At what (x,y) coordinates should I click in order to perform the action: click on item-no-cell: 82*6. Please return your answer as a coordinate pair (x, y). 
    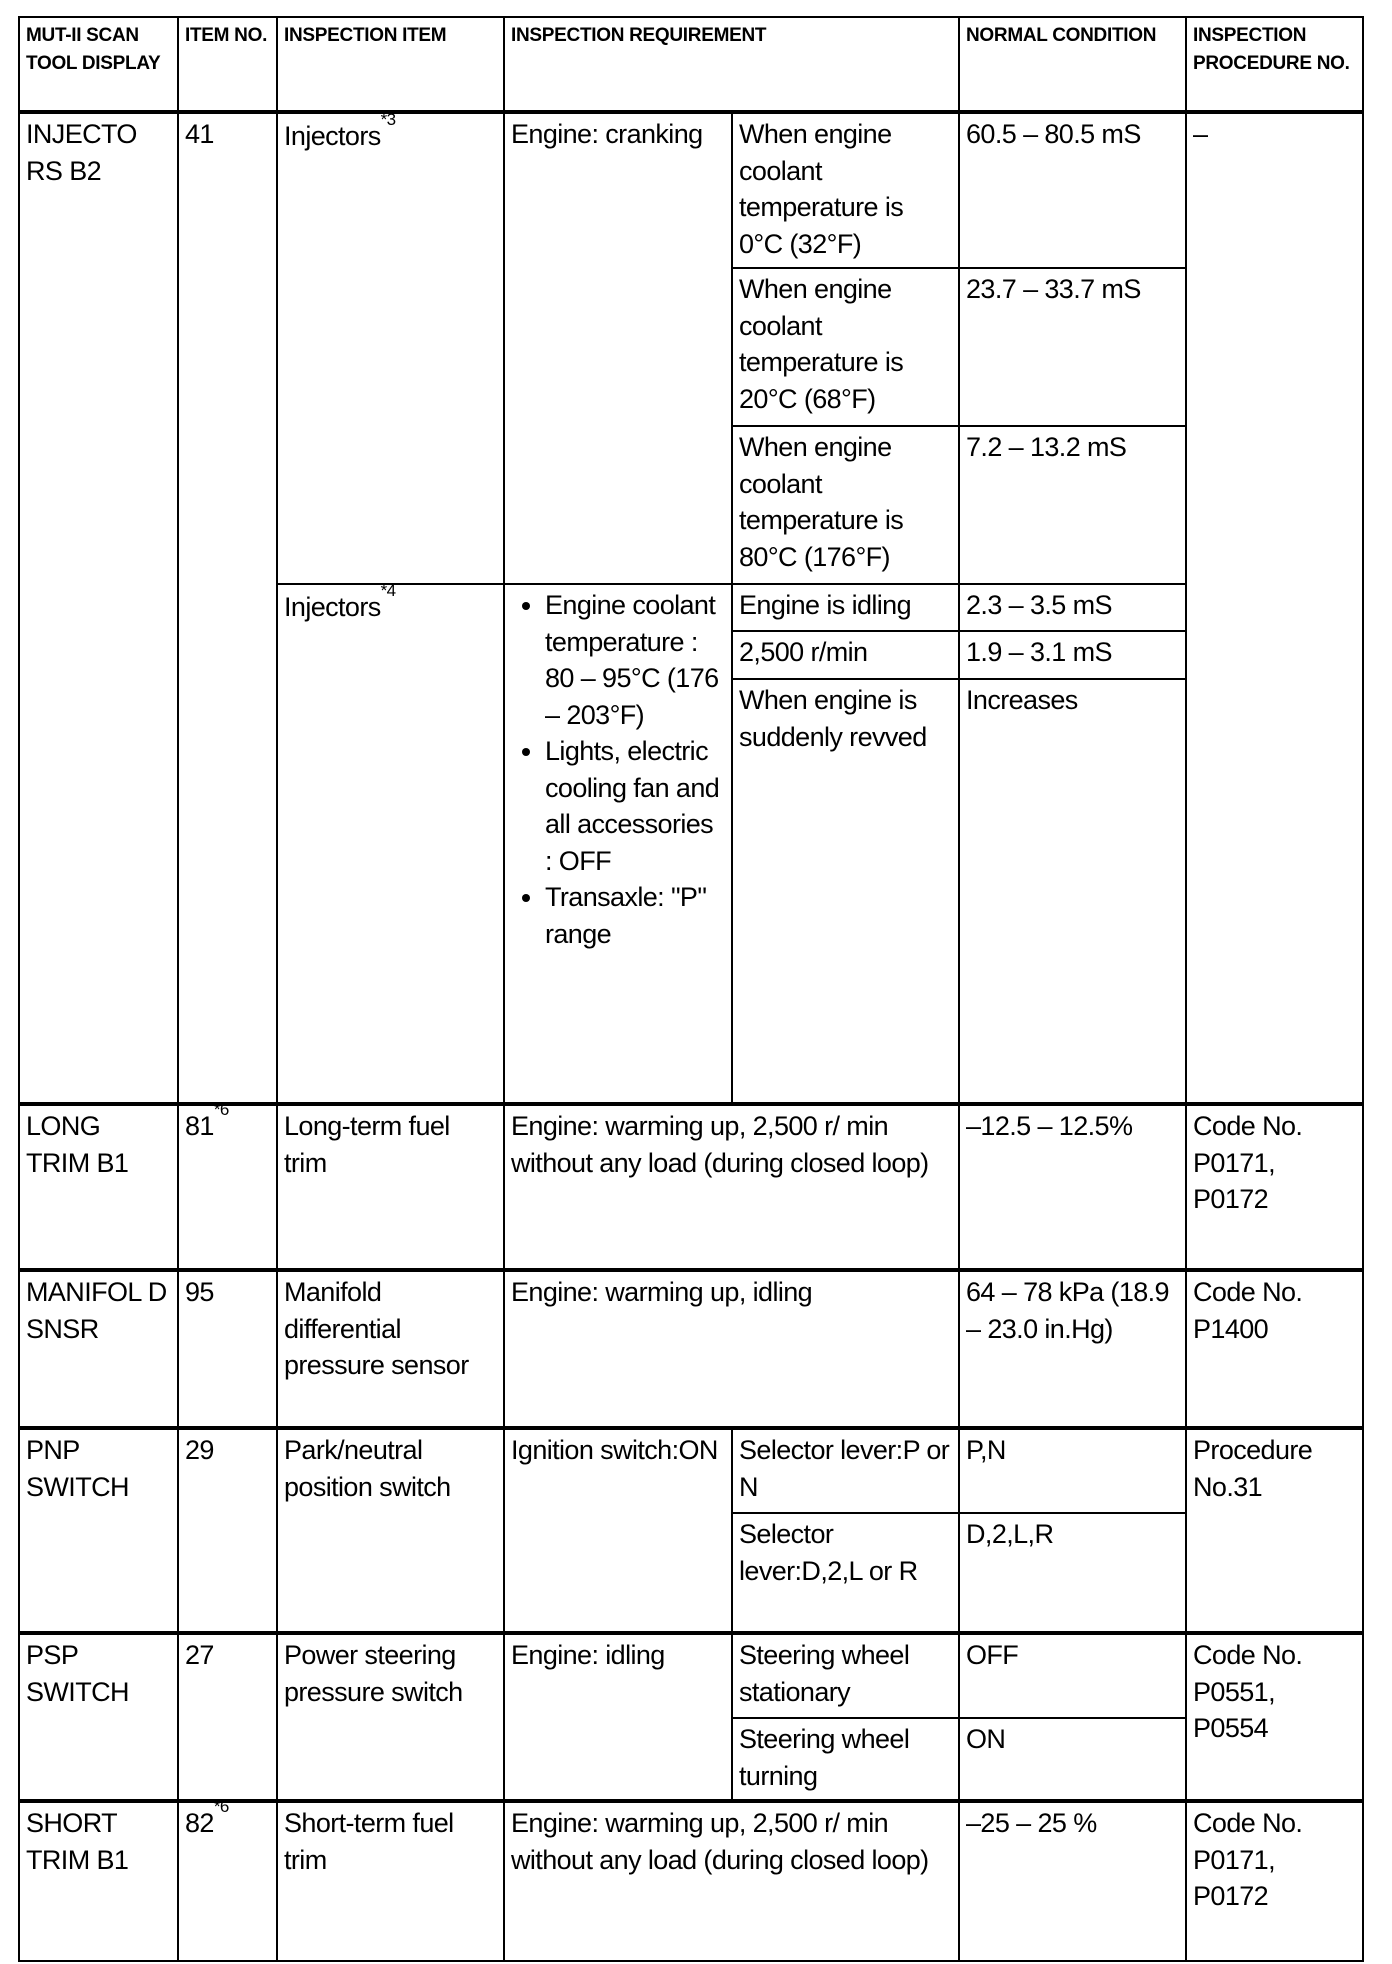
    Looking at the image, I should click on (227, 1880).